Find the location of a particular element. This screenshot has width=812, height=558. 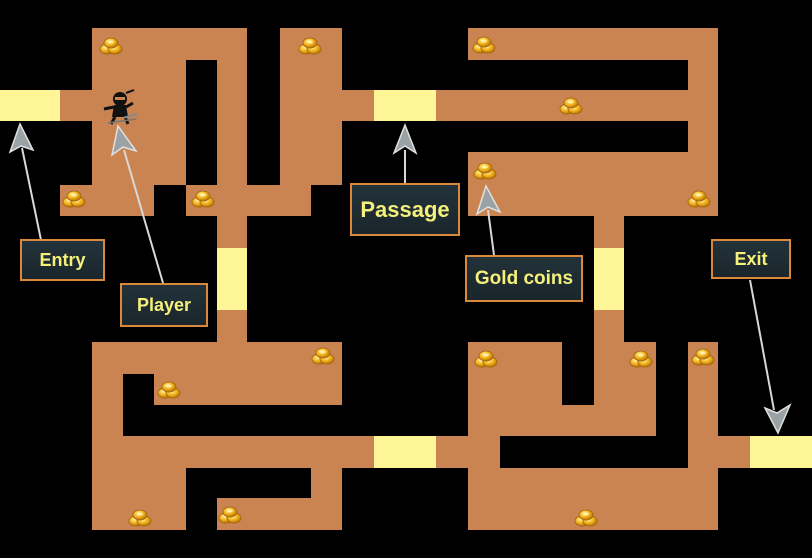

player-label-text: Player is located at coordinates (164, 304).